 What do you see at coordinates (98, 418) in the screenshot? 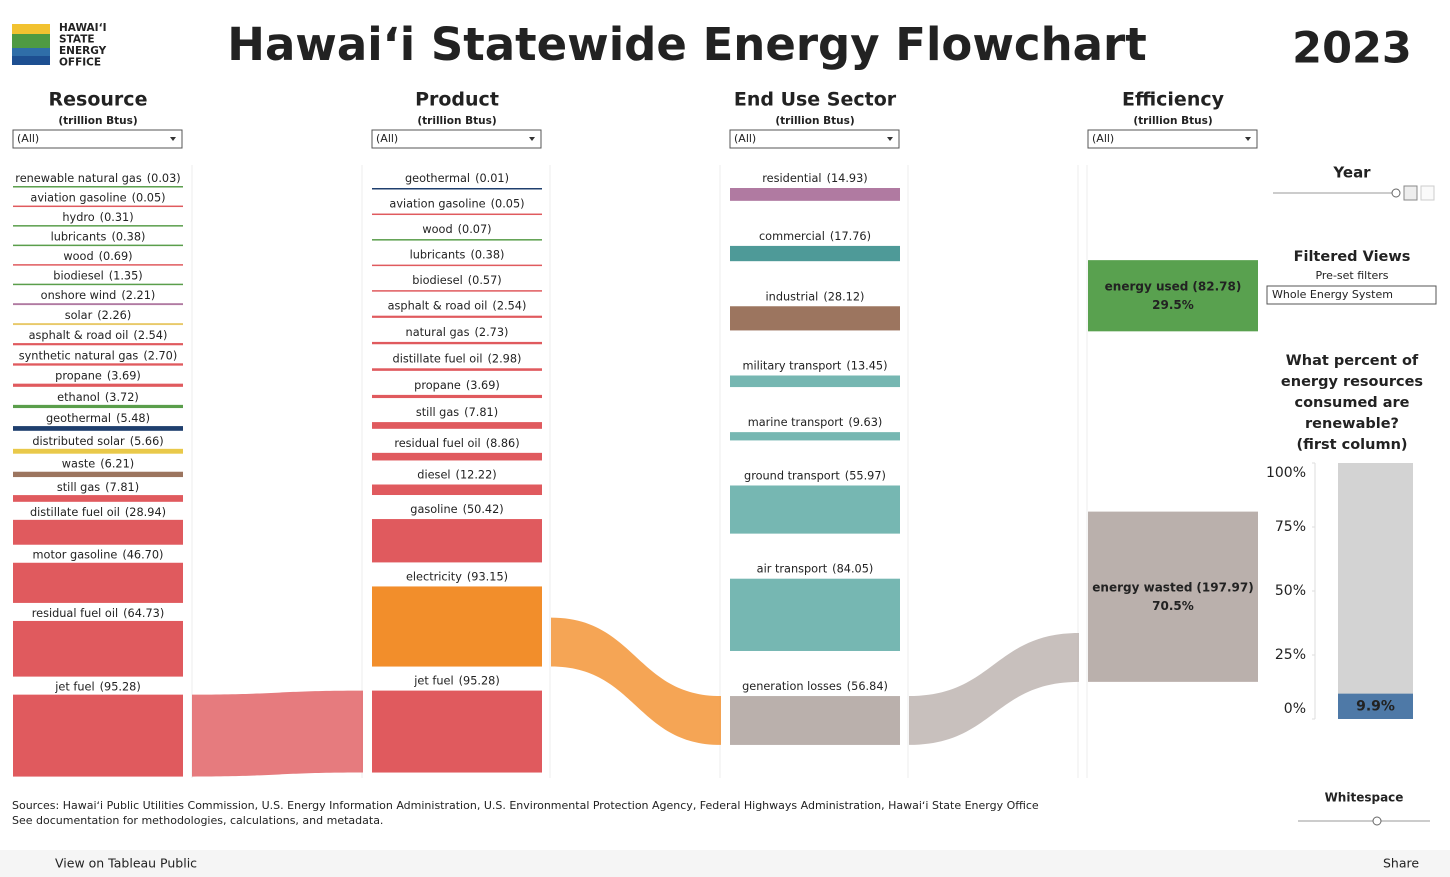
I see `node-label: geothermal (5.48)` at bounding box center [98, 418].